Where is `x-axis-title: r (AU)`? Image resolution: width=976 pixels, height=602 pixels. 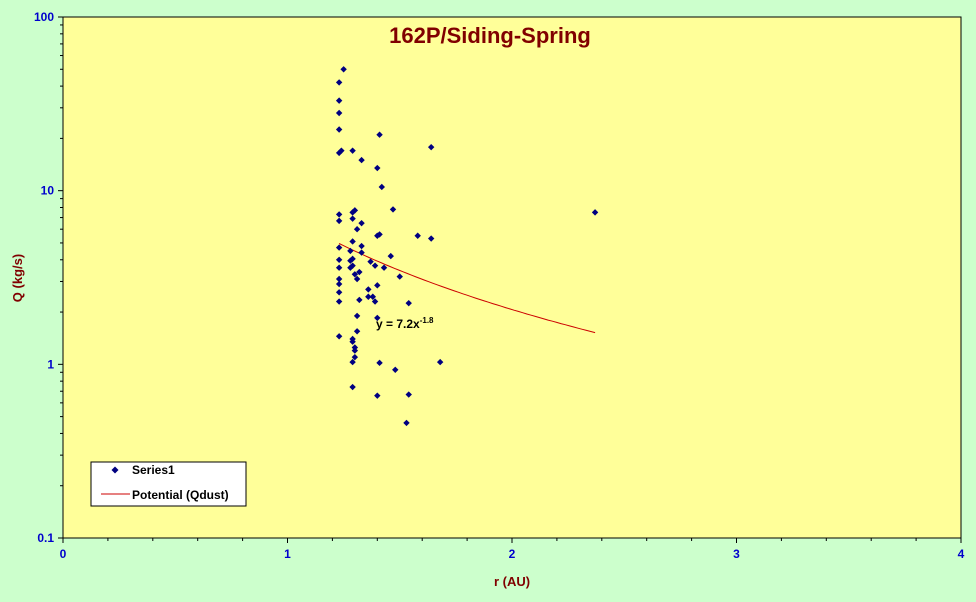
x-axis-title: r (AU) is located at coordinates (512, 581).